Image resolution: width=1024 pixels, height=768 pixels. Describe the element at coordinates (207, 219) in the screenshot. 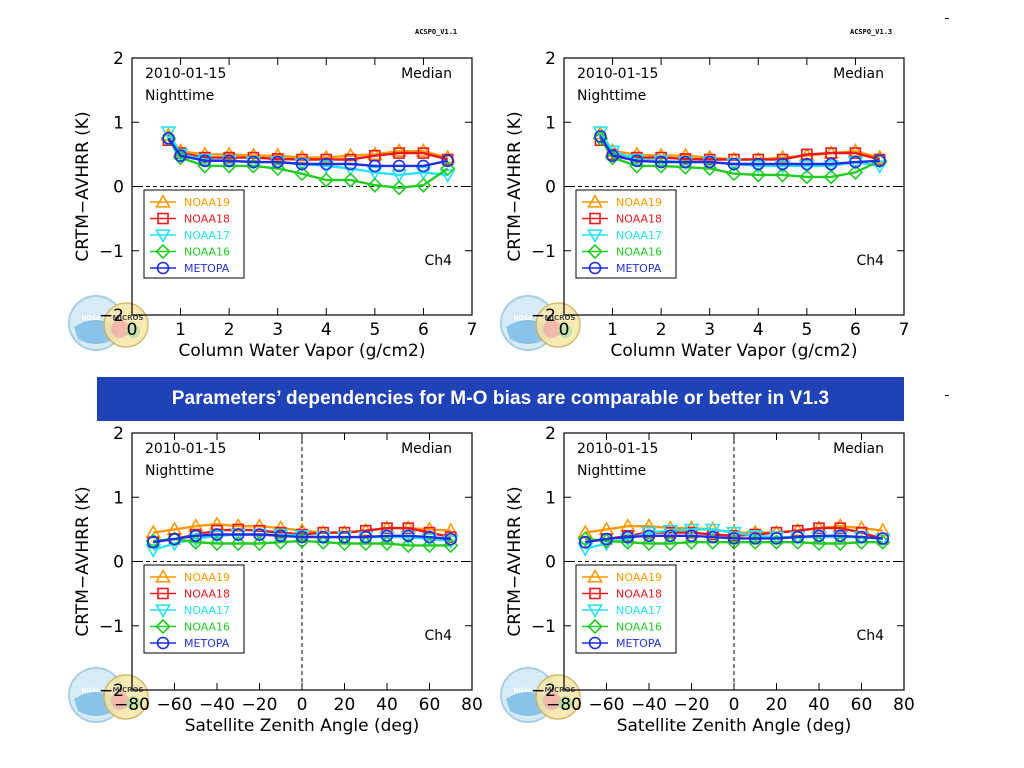

I see `legend-label: NOAA18` at that location.